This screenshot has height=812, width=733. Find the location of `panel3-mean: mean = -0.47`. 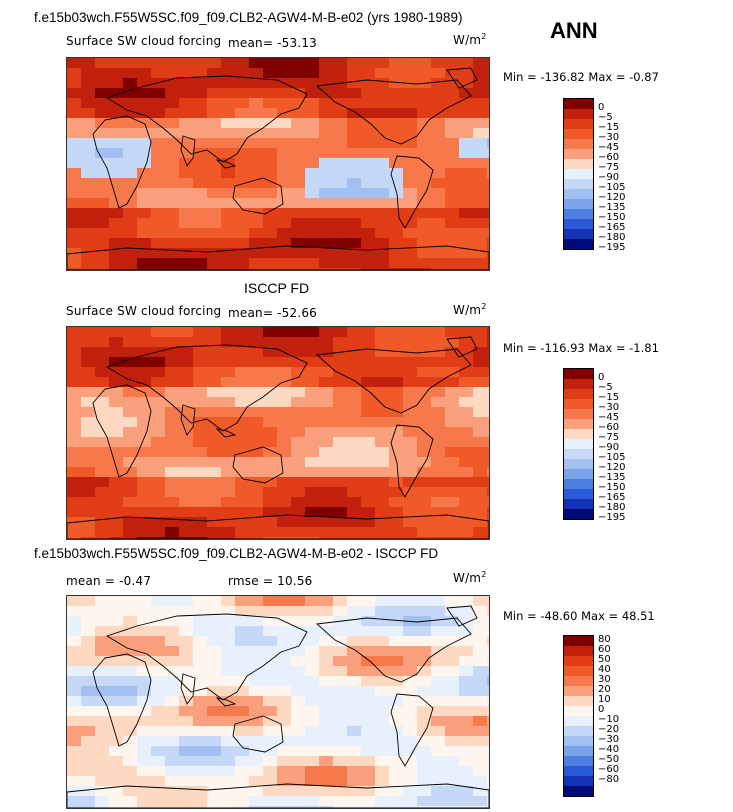

panel3-mean: mean = -0.47 is located at coordinates (108, 581).